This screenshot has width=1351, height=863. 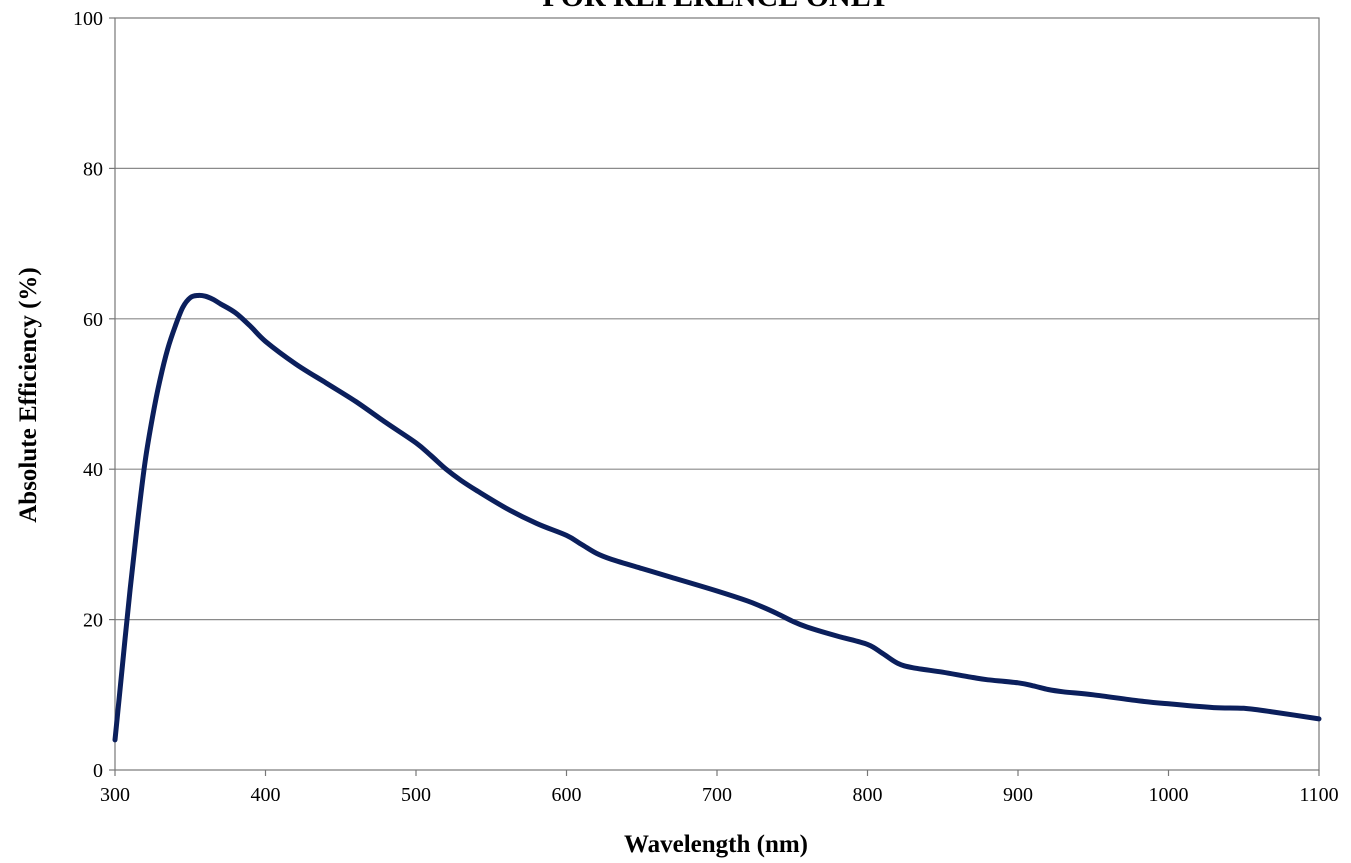 I want to click on y-axis-ticks: 0 20 40 60 80 100, so click(x=94, y=395).